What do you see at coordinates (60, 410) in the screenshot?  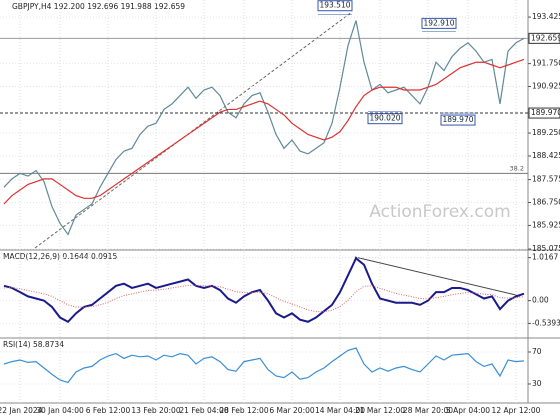 I see `x-tick-label: 30 Jan 04:00` at bounding box center [60, 410].